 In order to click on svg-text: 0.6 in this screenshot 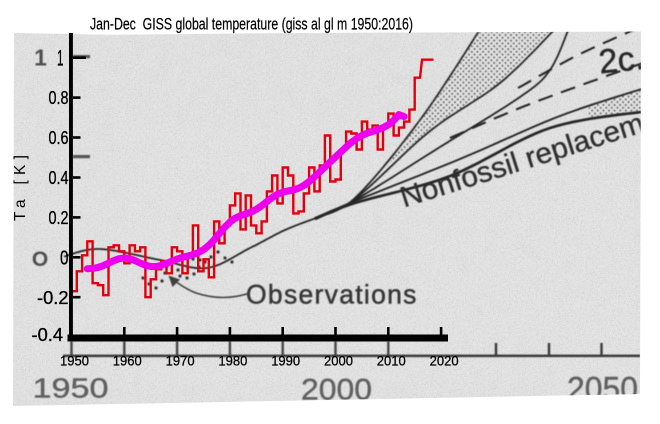, I will do `click(59, 138)`.